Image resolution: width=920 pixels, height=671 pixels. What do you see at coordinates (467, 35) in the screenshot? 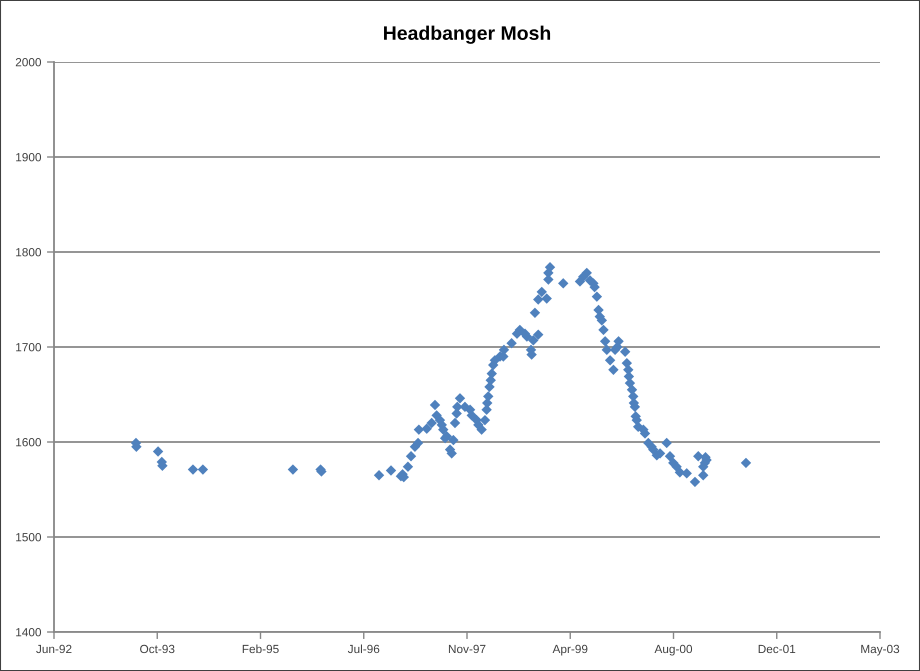
I see `chart-title: Headbanger Mosh` at bounding box center [467, 35].